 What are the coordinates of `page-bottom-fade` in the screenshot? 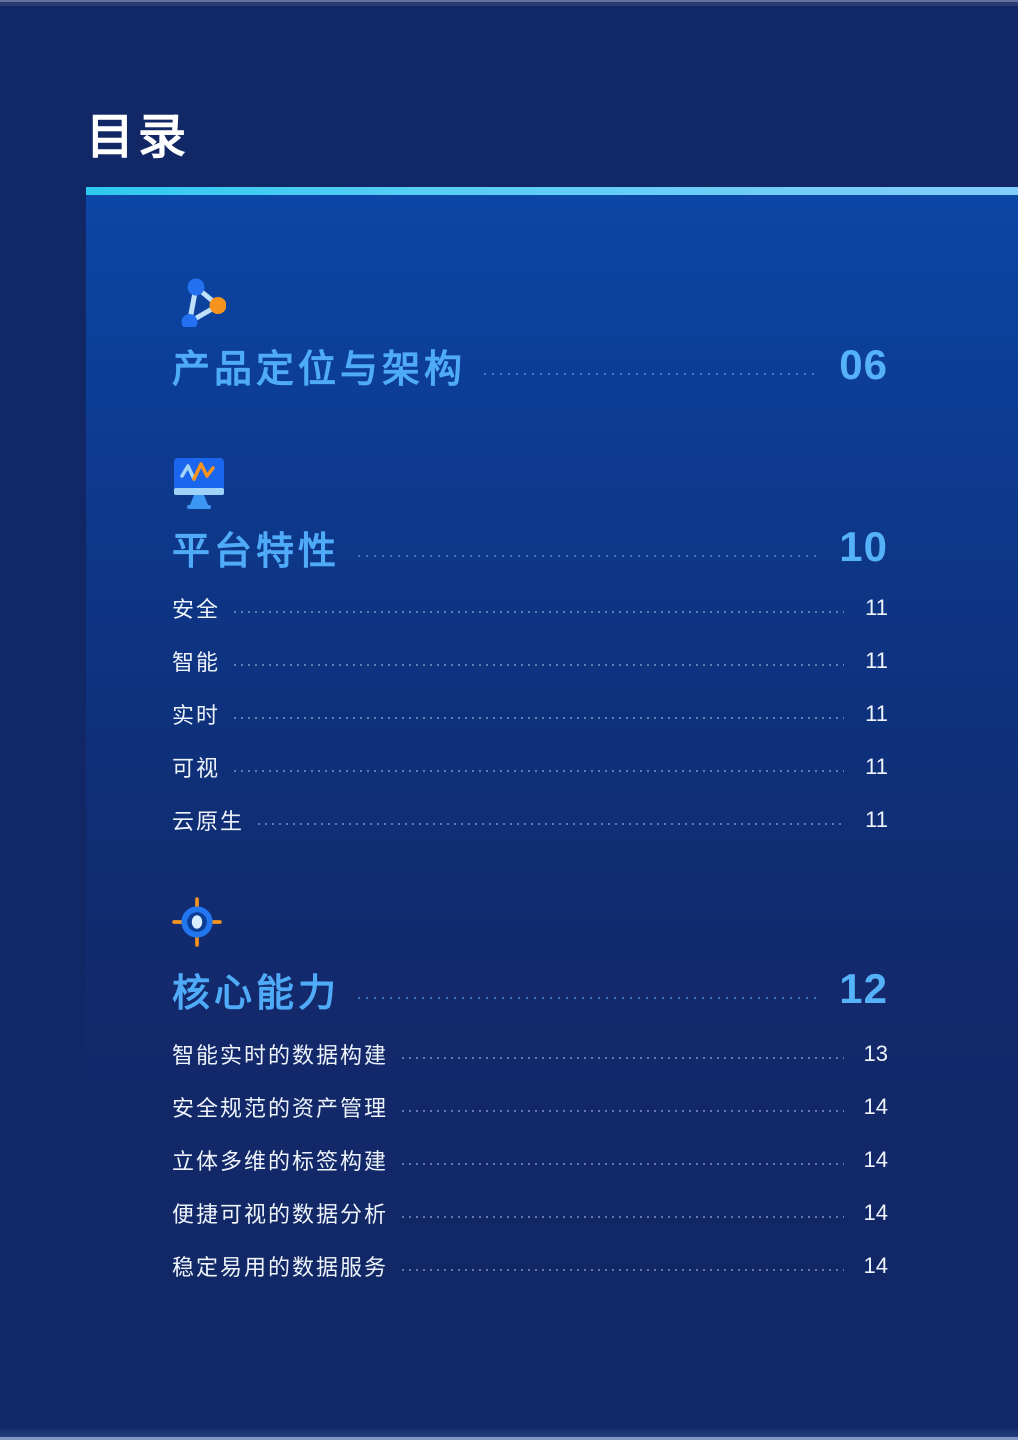 It's located at (509, 1432).